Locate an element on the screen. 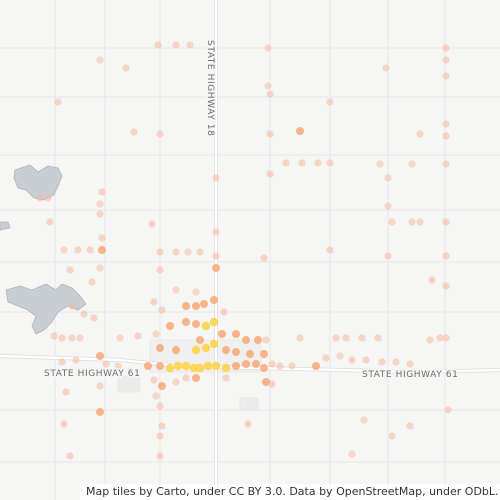  lake-north is located at coordinates (38, 182).